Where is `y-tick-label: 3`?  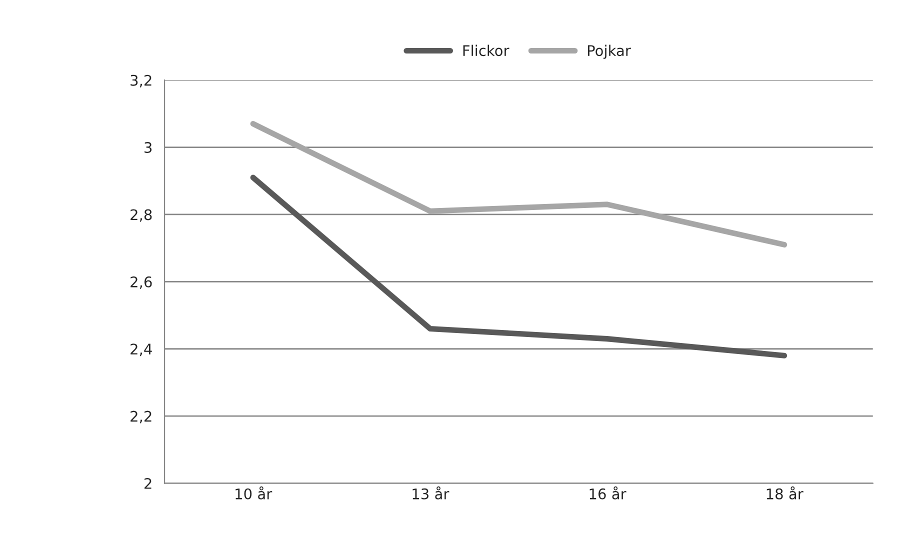
y-tick-label: 3 is located at coordinates (148, 148).